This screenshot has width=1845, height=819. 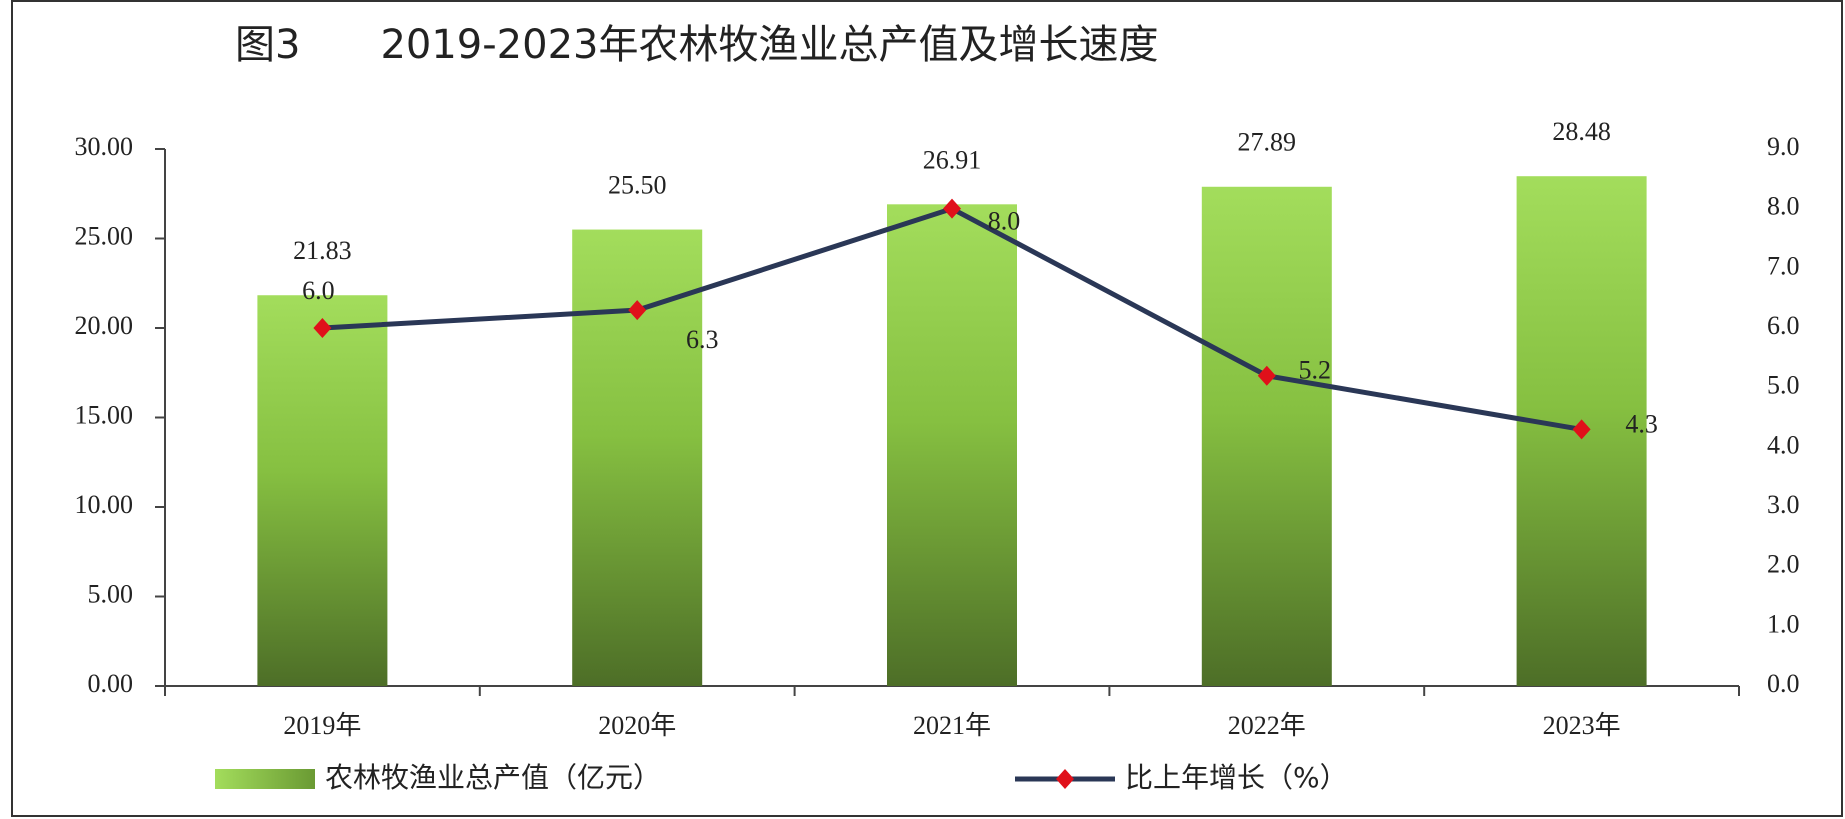 I want to click on y2-tick-label: 9.0, so click(x=1783, y=146).